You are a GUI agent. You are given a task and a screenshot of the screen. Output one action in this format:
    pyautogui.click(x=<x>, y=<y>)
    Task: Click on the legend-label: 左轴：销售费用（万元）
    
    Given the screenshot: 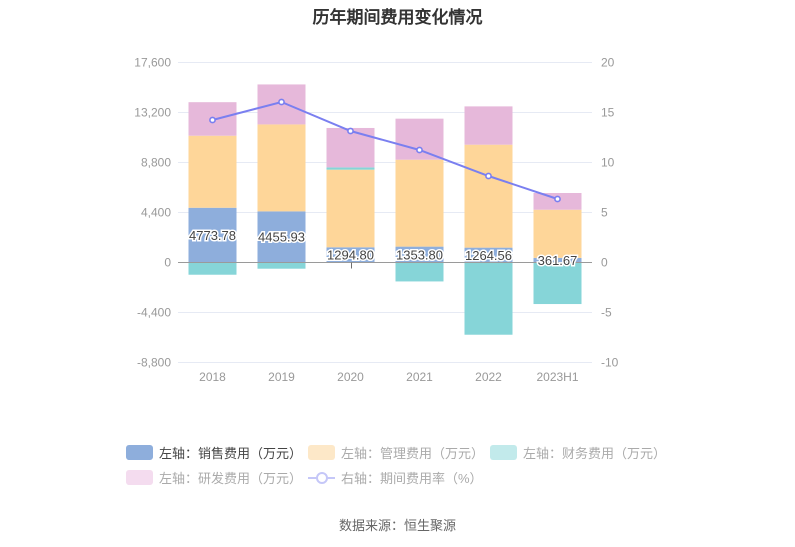 What is the action you would take?
    pyautogui.click(x=231, y=453)
    